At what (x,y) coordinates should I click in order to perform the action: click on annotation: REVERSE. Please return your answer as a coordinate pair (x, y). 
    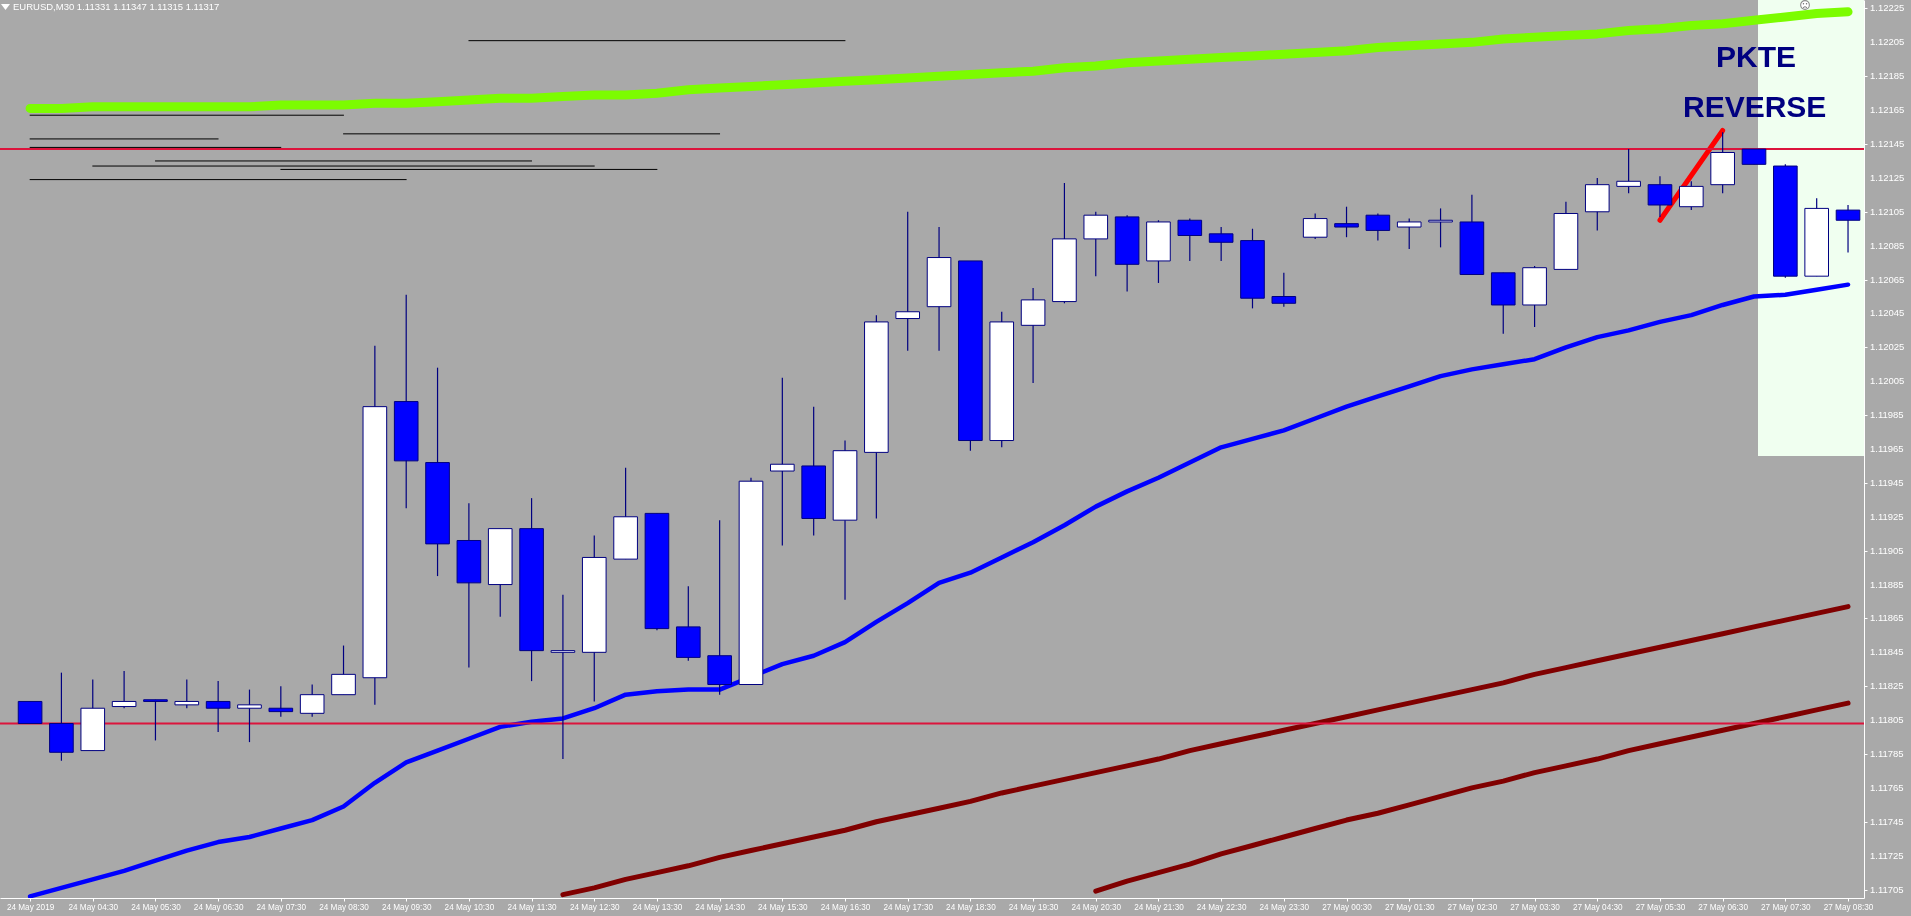
    Looking at the image, I should click on (1755, 106).